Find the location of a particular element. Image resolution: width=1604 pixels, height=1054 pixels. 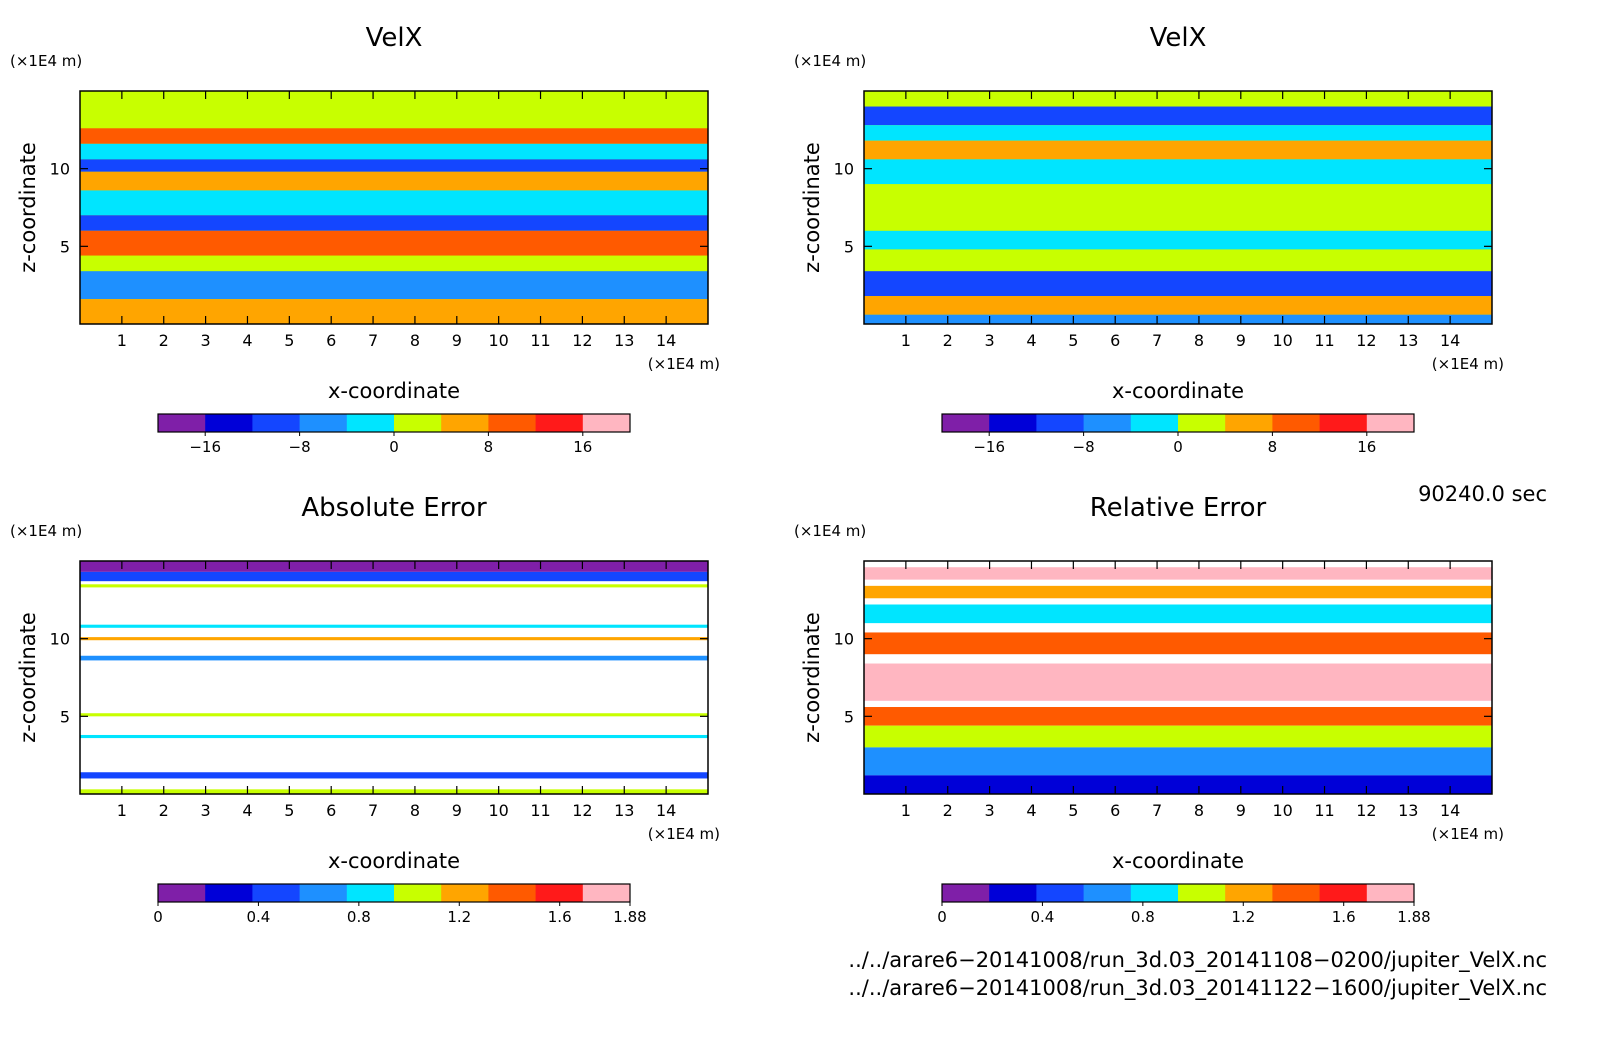

colorbar-tick-label: −16 is located at coordinates (989, 447).